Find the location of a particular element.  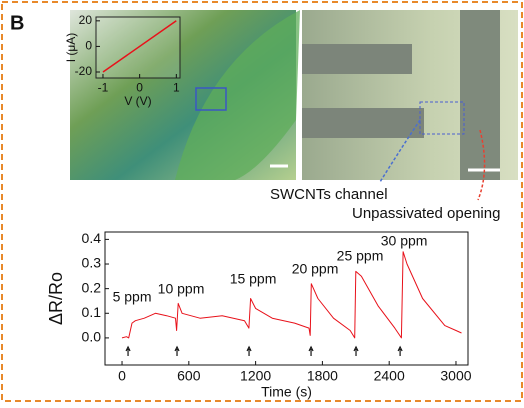

channel-outline is located at coordinates (442, 118).